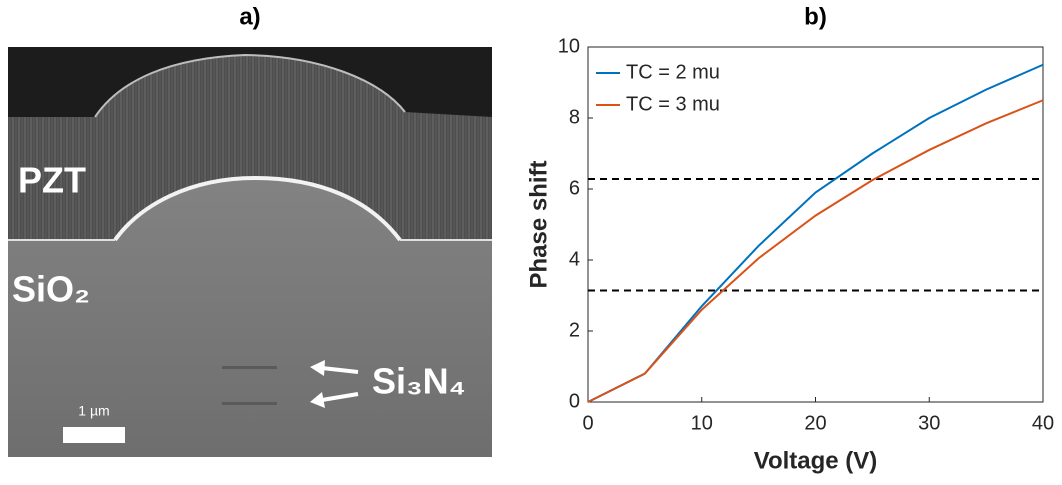  Describe the element at coordinates (538, 224) in the screenshot. I see `y-axis-label: Phase shift` at that location.